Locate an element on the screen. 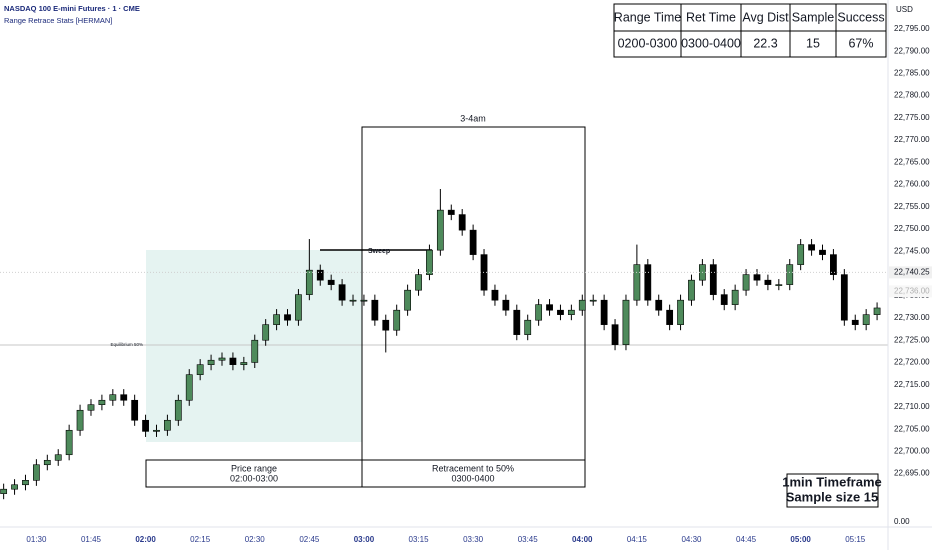 This screenshot has height=550, width=932. x-tick-label: 01:45 is located at coordinates (91, 539).